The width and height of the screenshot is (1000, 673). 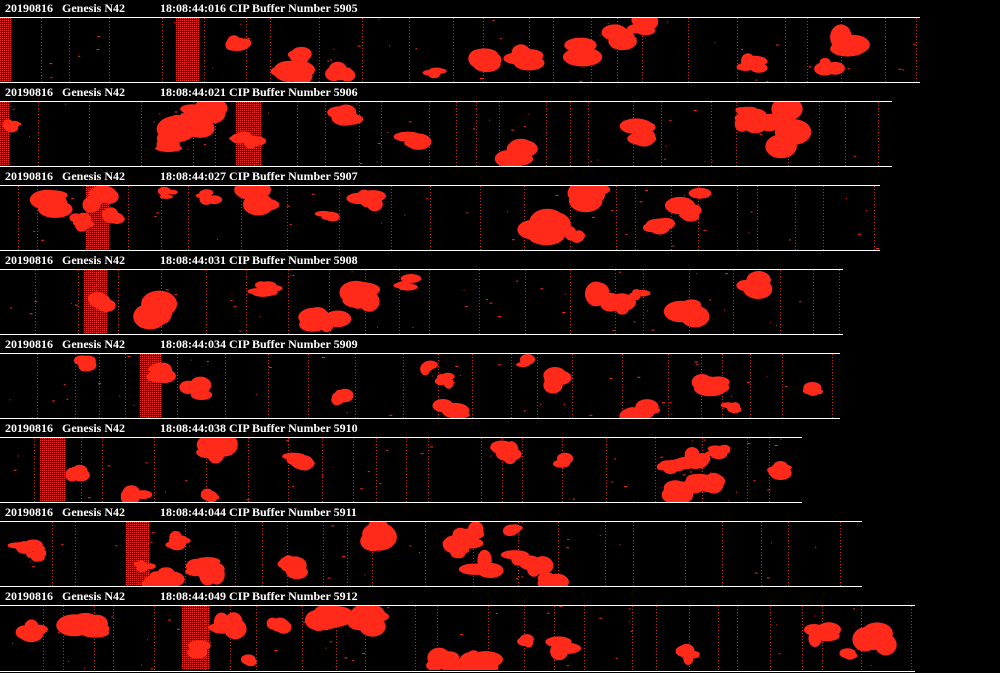 What do you see at coordinates (259, 428) in the screenshot?
I see `buffer-title: 18:08:44:038 CIP Buffer Number 5910` at bounding box center [259, 428].